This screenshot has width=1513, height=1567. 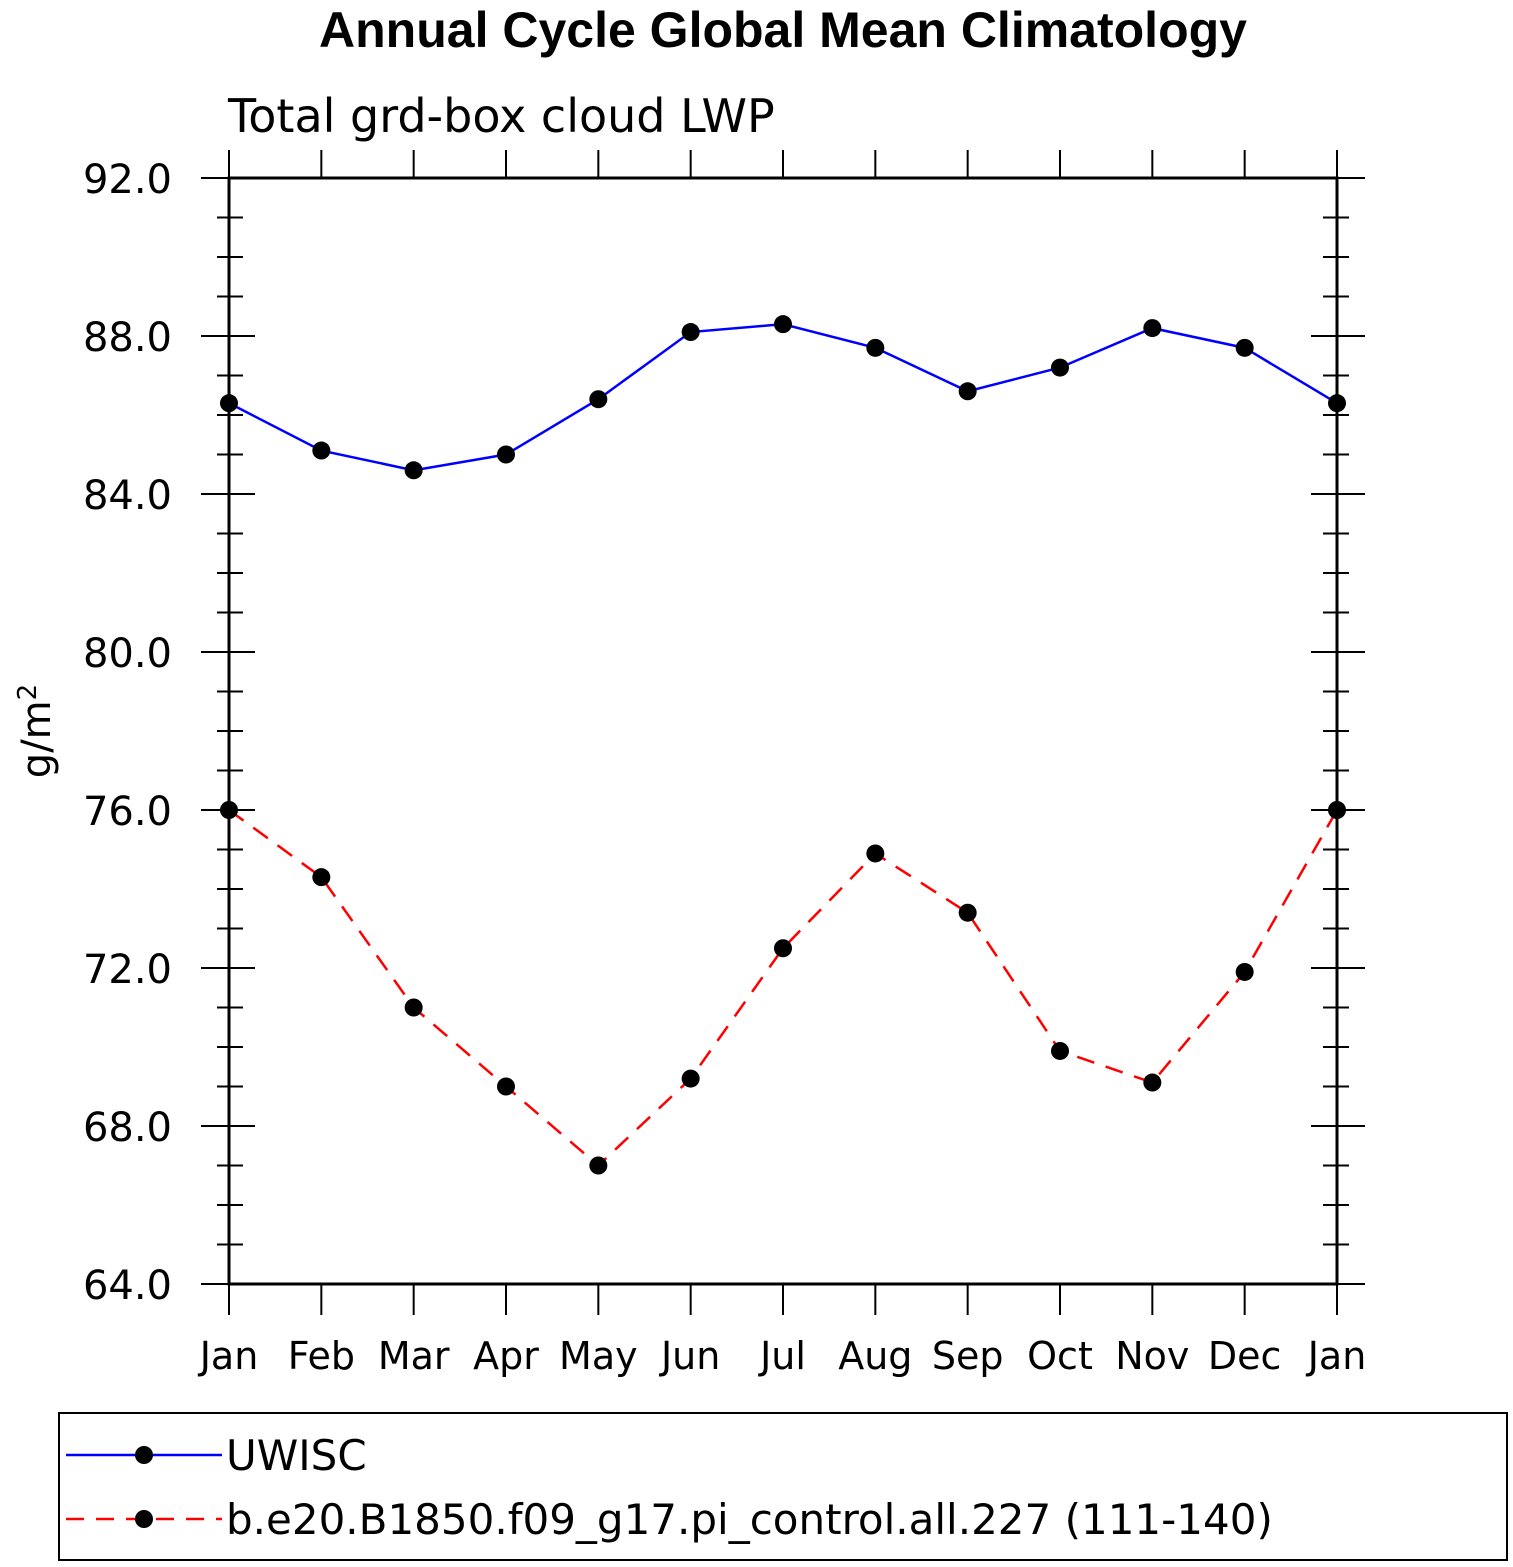 What do you see at coordinates (127, 496) in the screenshot?
I see `y-tick-label: 84.0` at bounding box center [127, 496].